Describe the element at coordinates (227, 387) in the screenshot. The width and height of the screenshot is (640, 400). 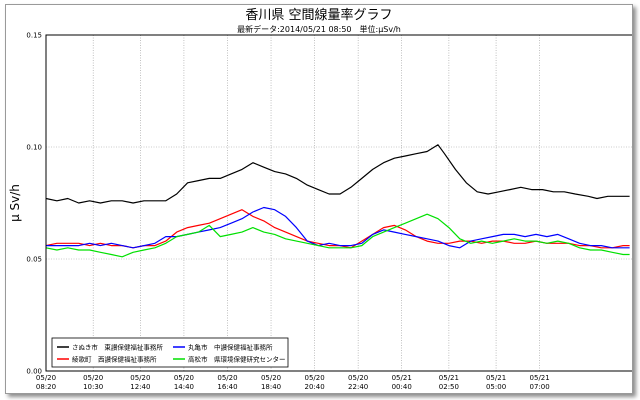
I see `x-tick-label: 16:40` at that location.